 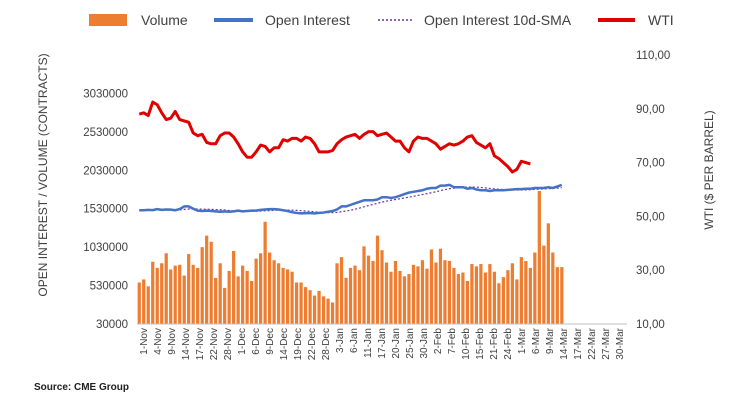 What do you see at coordinates (105, 210) in the screenshot?
I see `y-left-tick-label: 1530000` at bounding box center [105, 210].